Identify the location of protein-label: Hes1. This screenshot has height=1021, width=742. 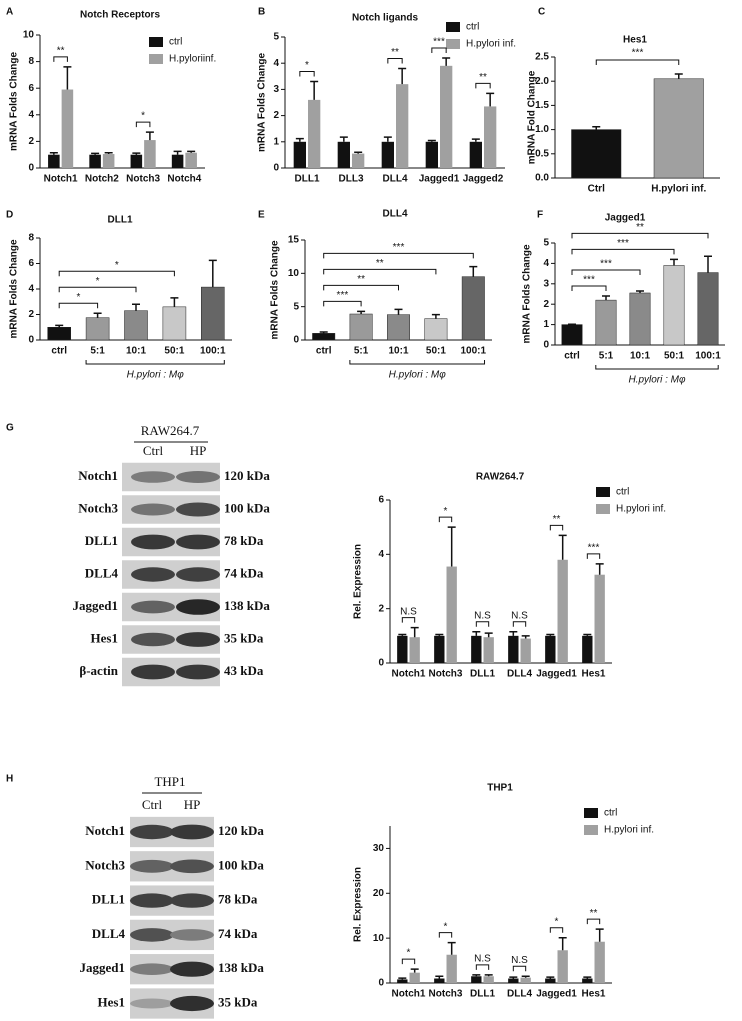
(104, 637).